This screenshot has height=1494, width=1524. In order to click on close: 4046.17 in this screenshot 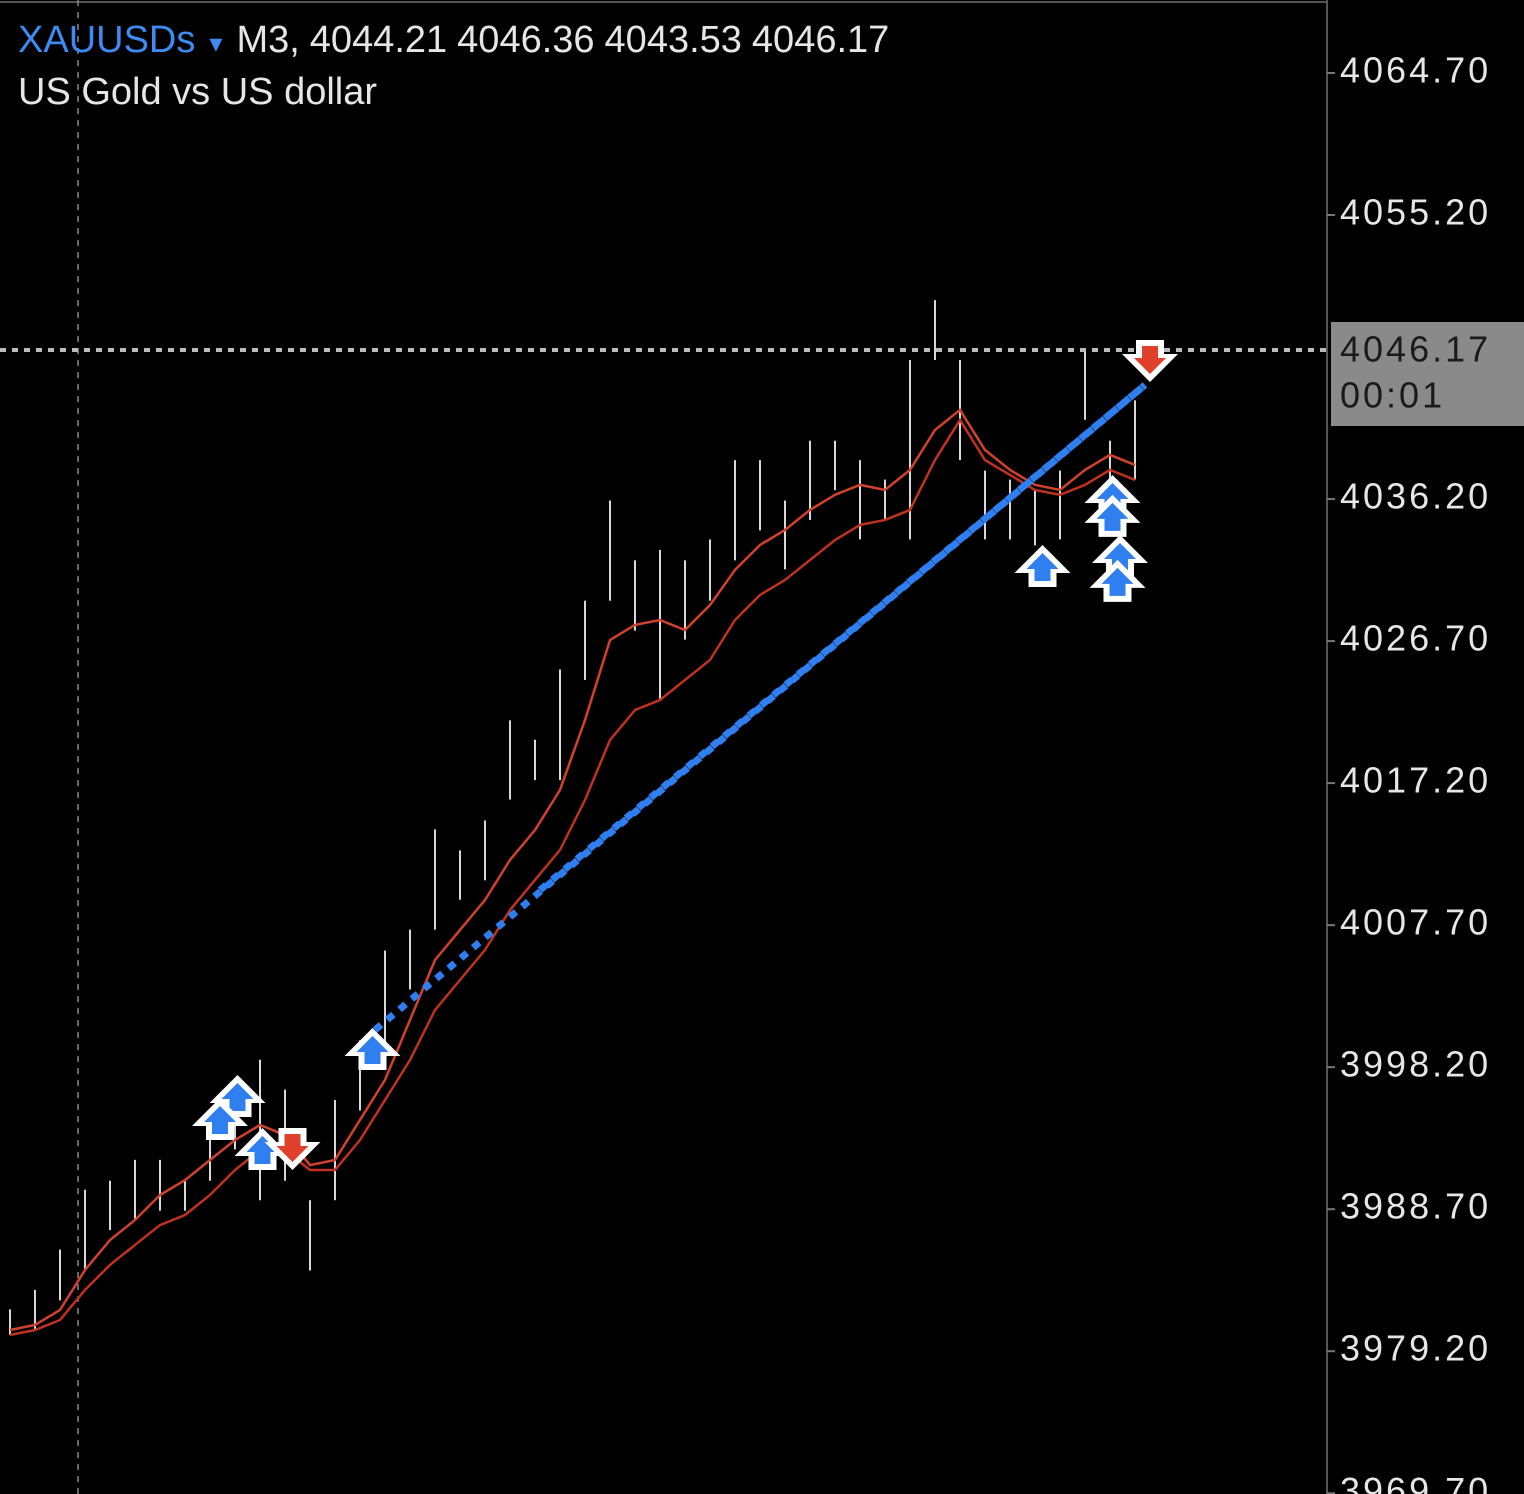, I will do `click(820, 40)`.